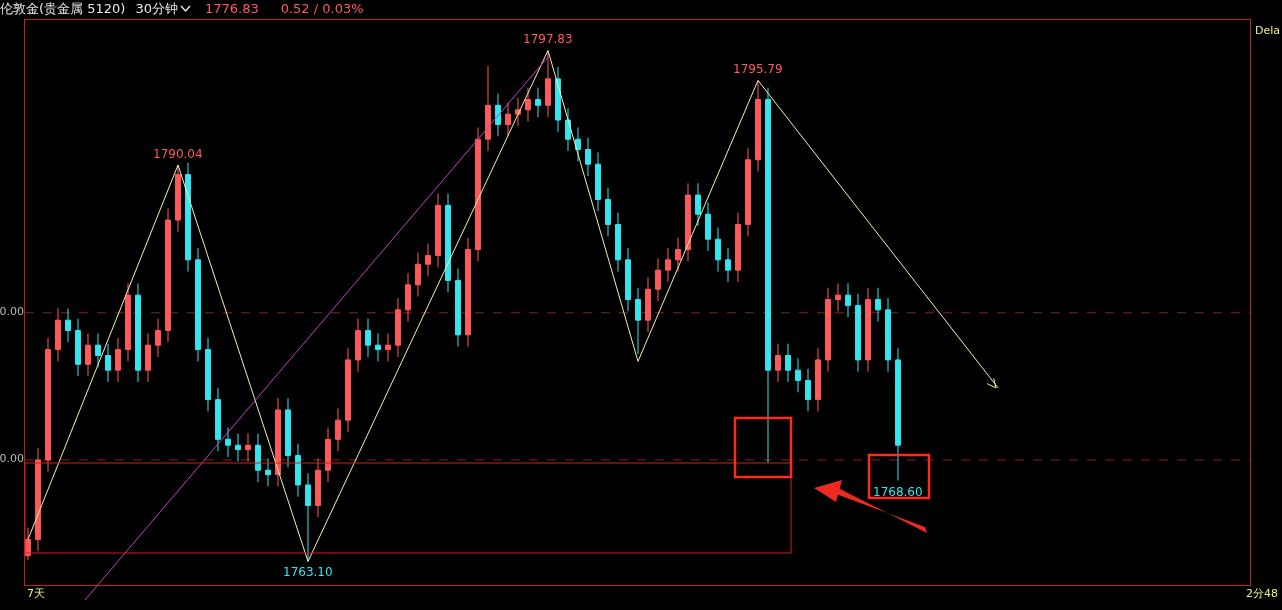 The image size is (1282, 610). I want to click on annotation: 1797.83, so click(548, 39).